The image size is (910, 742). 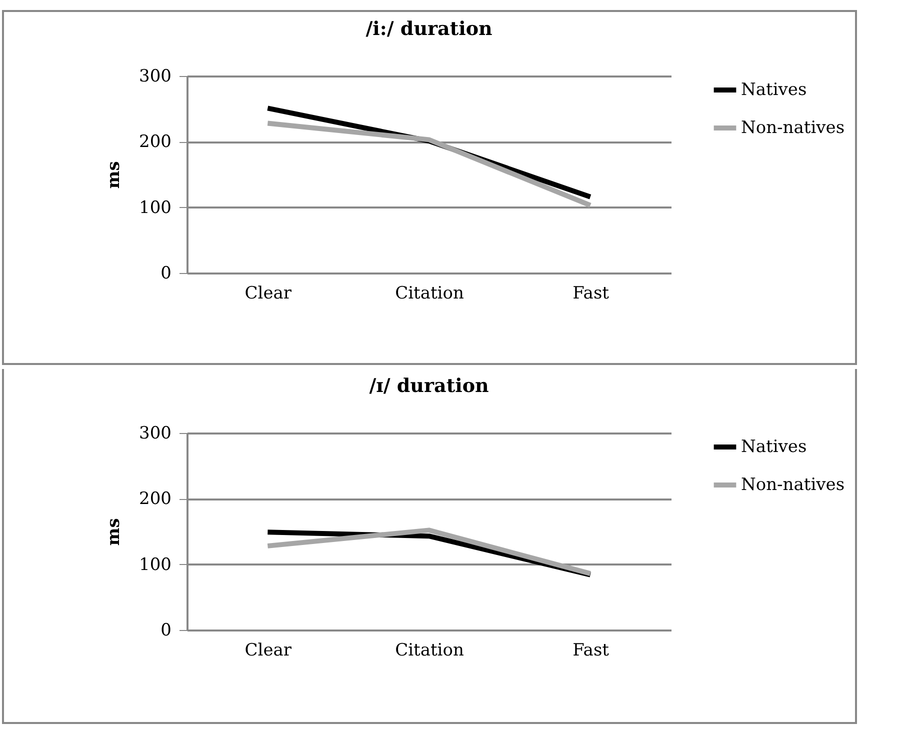 What do you see at coordinates (429, 386) in the screenshot?
I see `chart-title: /ɪ/ duration` at bounding box center [429, 386].